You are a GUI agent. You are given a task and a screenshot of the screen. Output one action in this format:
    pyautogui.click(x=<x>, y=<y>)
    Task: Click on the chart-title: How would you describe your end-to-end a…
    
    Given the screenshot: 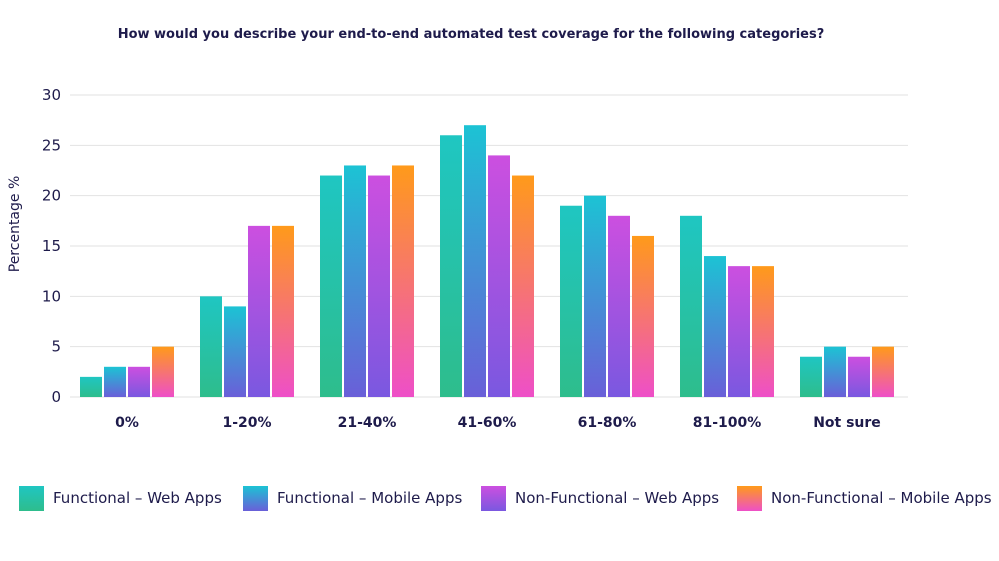 What is the action you would take?
    pyautogui.click(x=471, y=34)
    